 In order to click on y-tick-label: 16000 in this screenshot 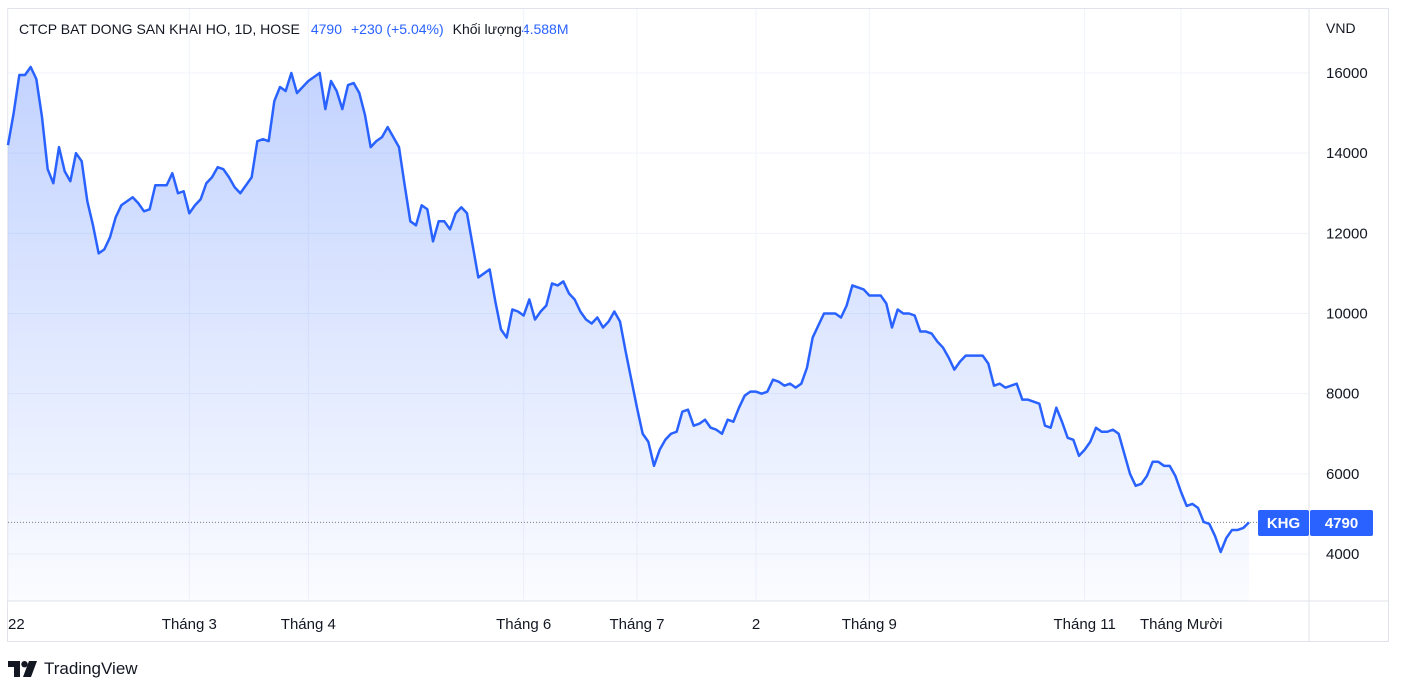, I will do `click(1347, 73)`.